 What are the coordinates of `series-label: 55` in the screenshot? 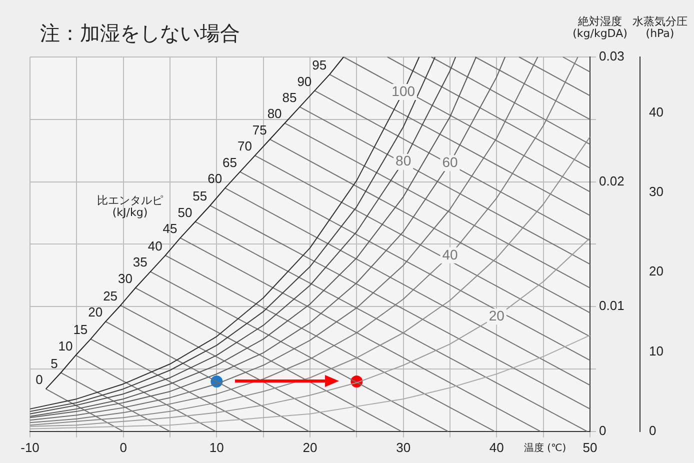 It's located at (200, 196).